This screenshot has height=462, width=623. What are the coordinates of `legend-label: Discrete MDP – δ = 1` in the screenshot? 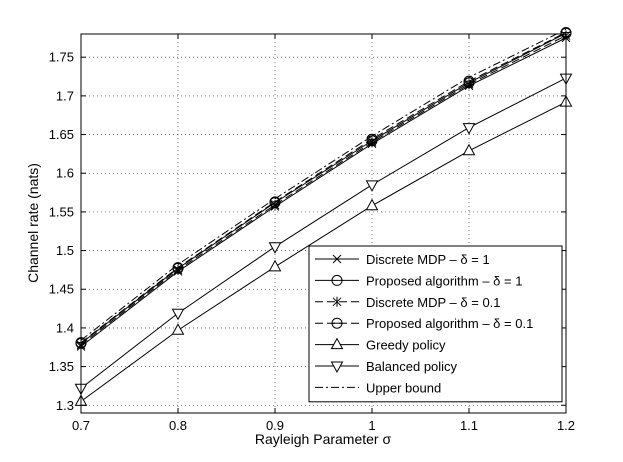 It's located at (428, 259).